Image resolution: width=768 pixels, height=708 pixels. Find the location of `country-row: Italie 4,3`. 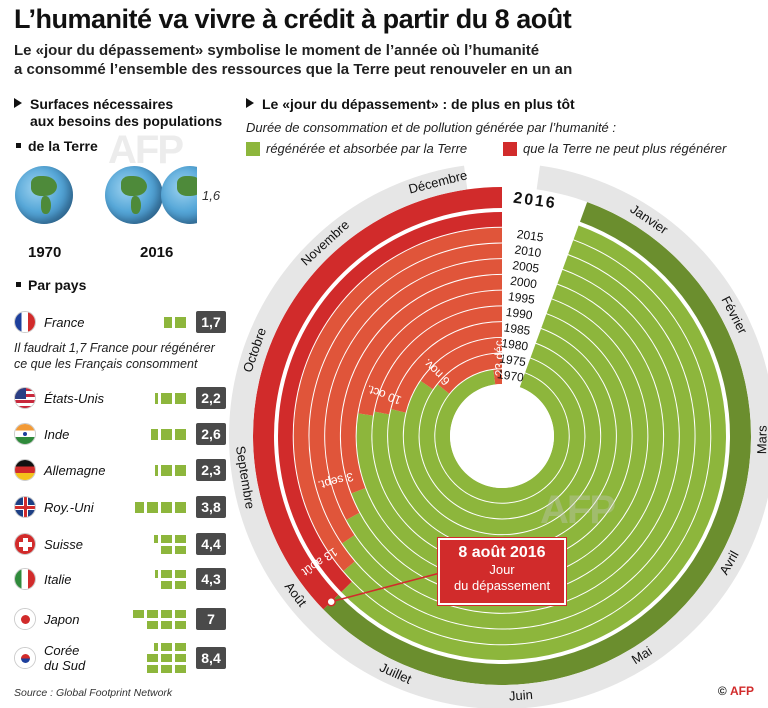

country-row: Italie 4,3 is located at coordinates (124, 579).